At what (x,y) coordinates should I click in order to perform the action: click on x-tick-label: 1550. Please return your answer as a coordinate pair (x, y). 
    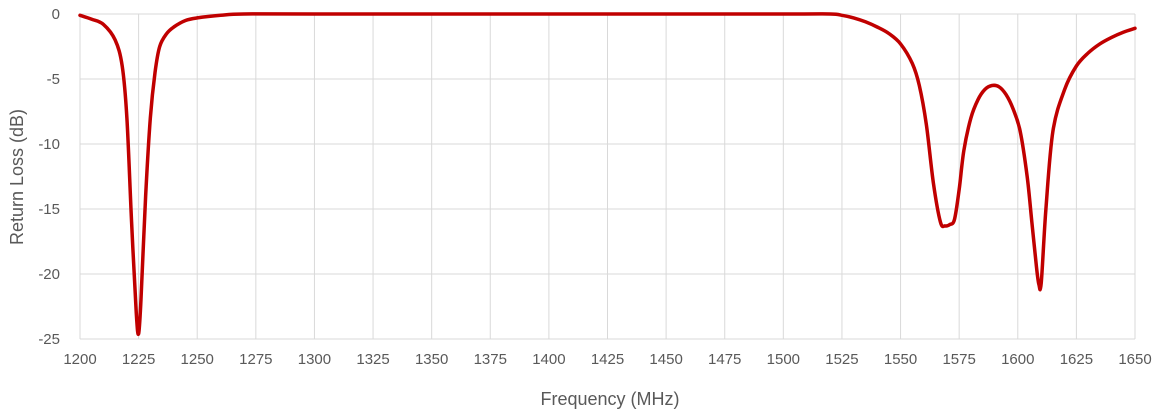
    Looking at the image, I should click on (900, 359).